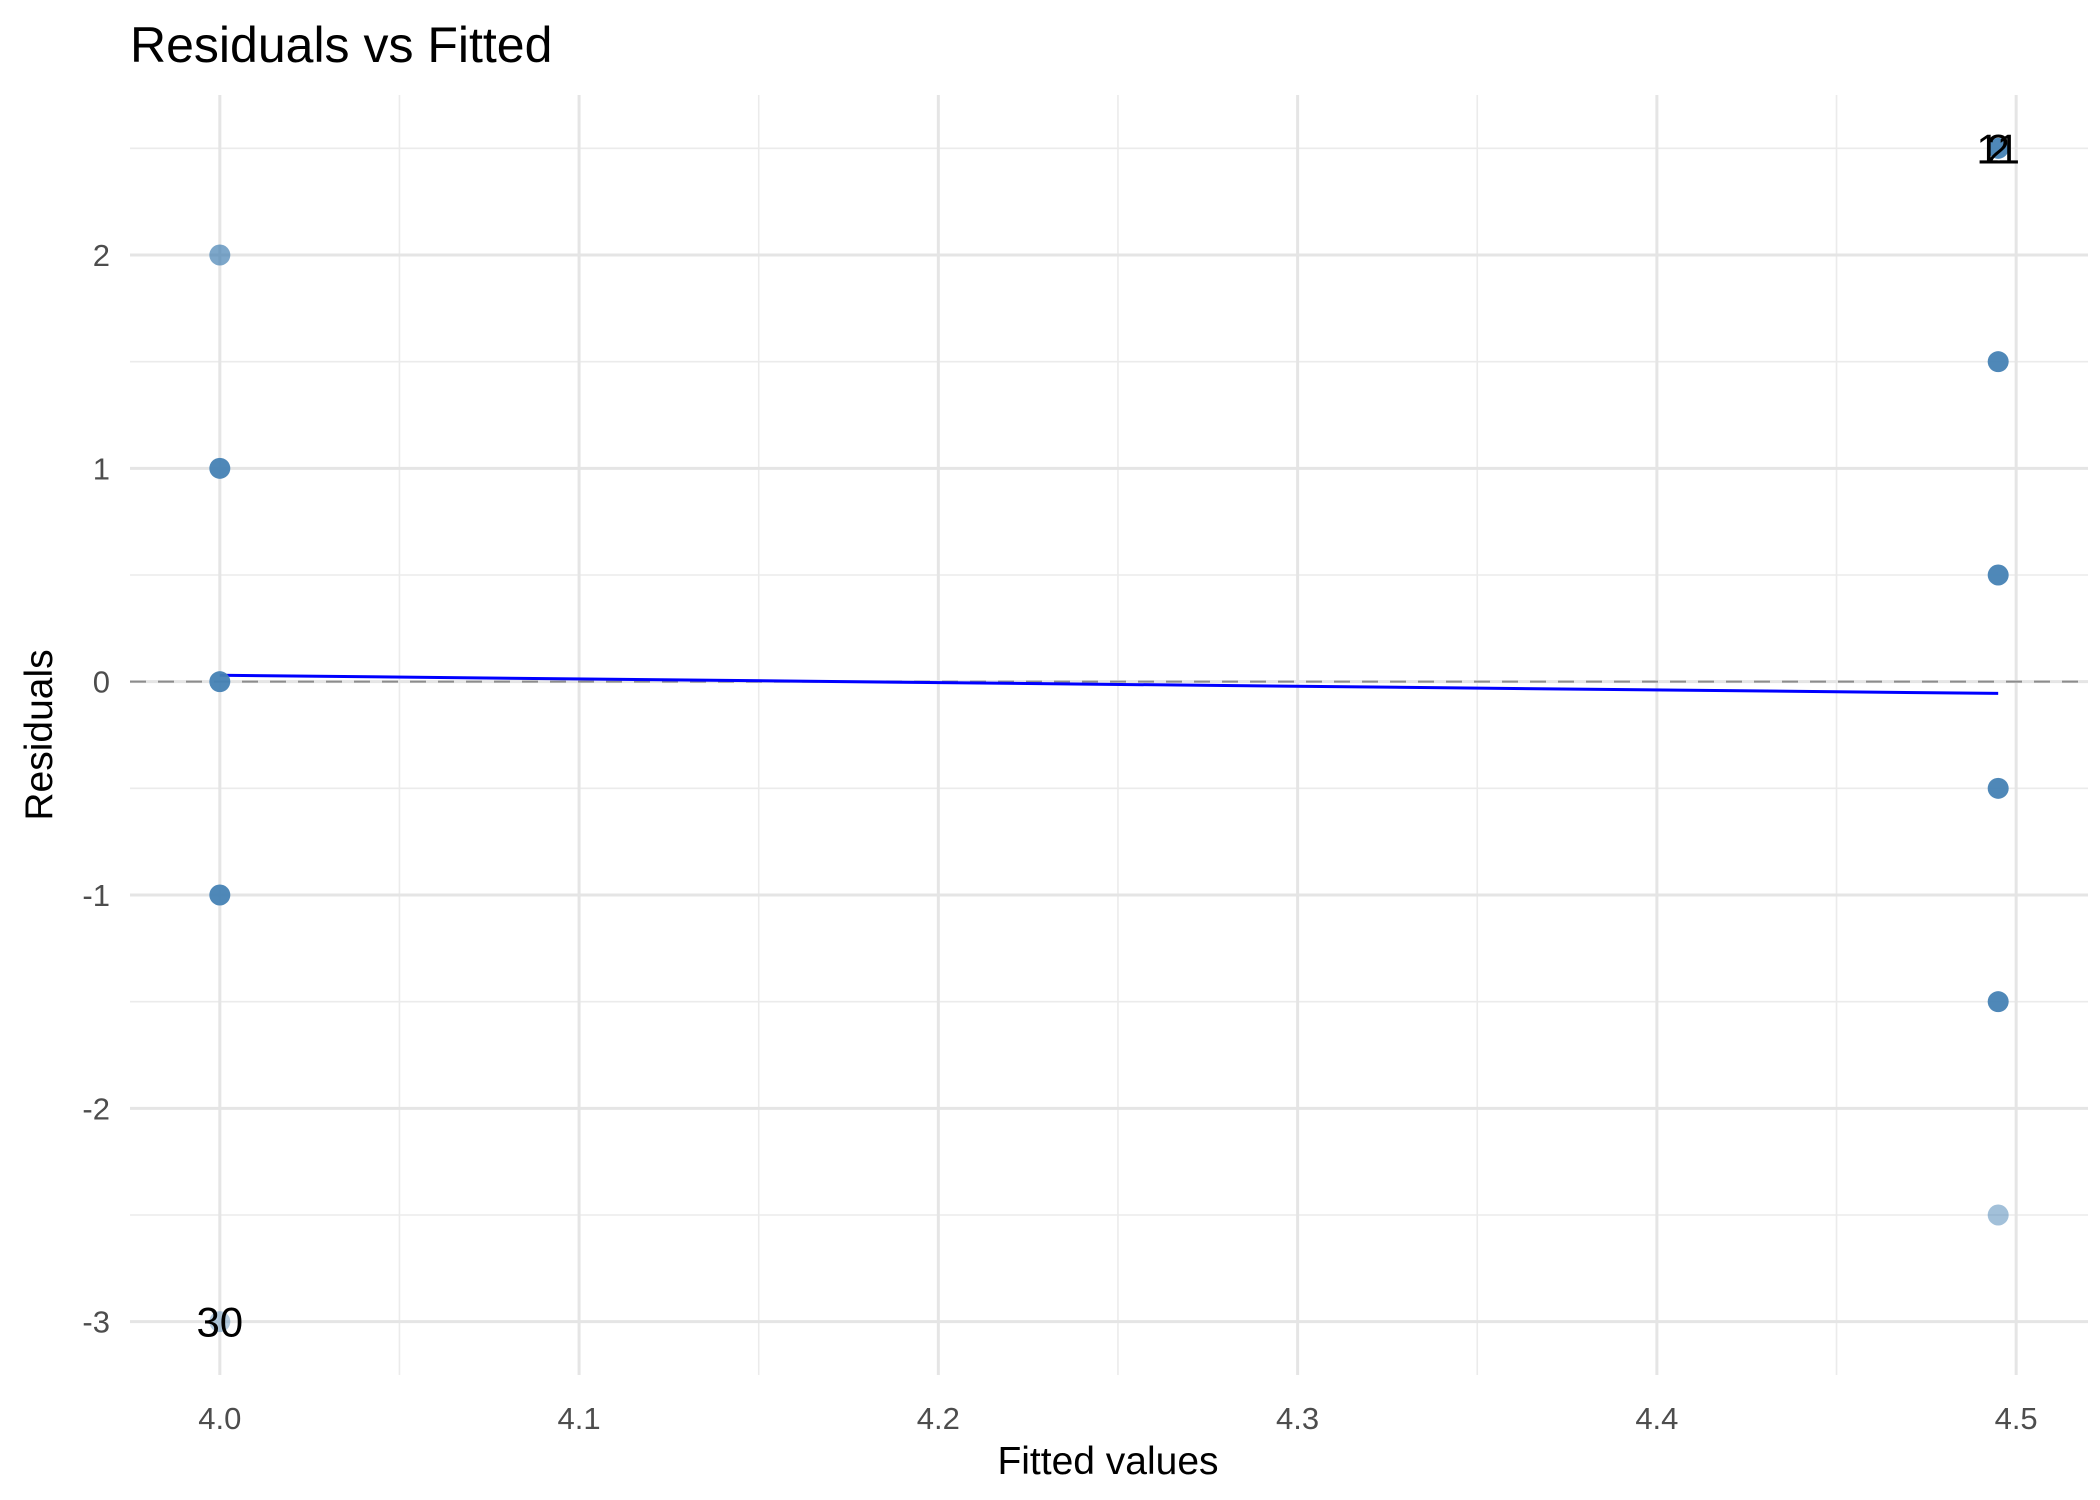 This screenshot has width=2100, height=1500. What do you see at coordinates (96, 1108) in the screenshot?
I see `y-tick-label: -2` at bounding box center [96, 1108].